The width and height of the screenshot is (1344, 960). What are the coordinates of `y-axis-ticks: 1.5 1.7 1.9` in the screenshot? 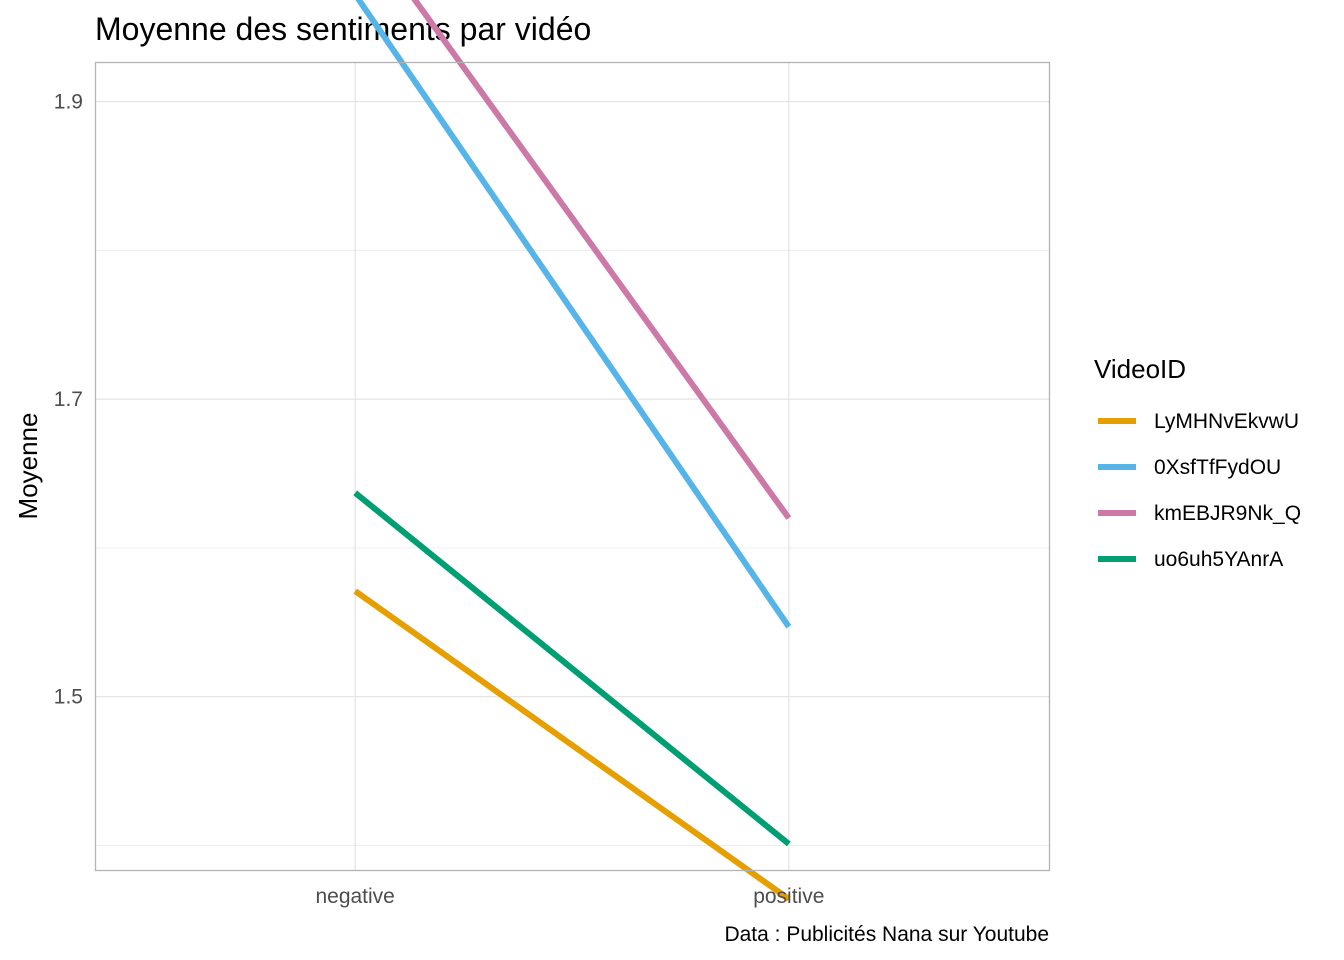 It's located at (68, 400).